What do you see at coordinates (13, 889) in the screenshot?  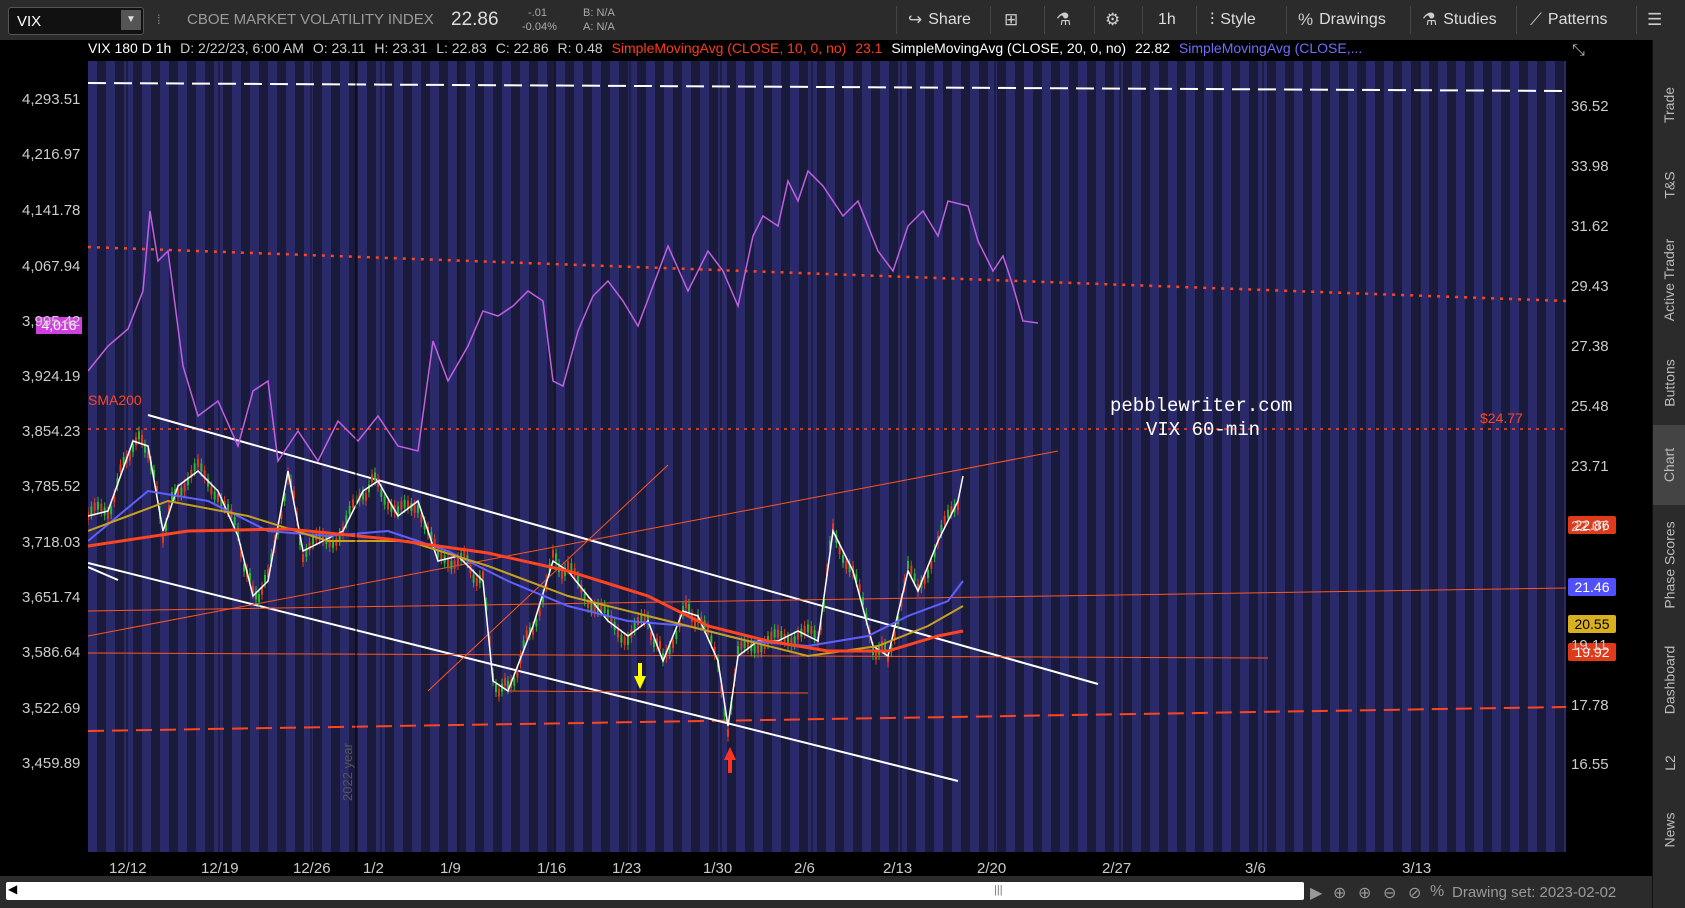 I see `scroll-left-icon: ◀` at bounding box center [13, 889].